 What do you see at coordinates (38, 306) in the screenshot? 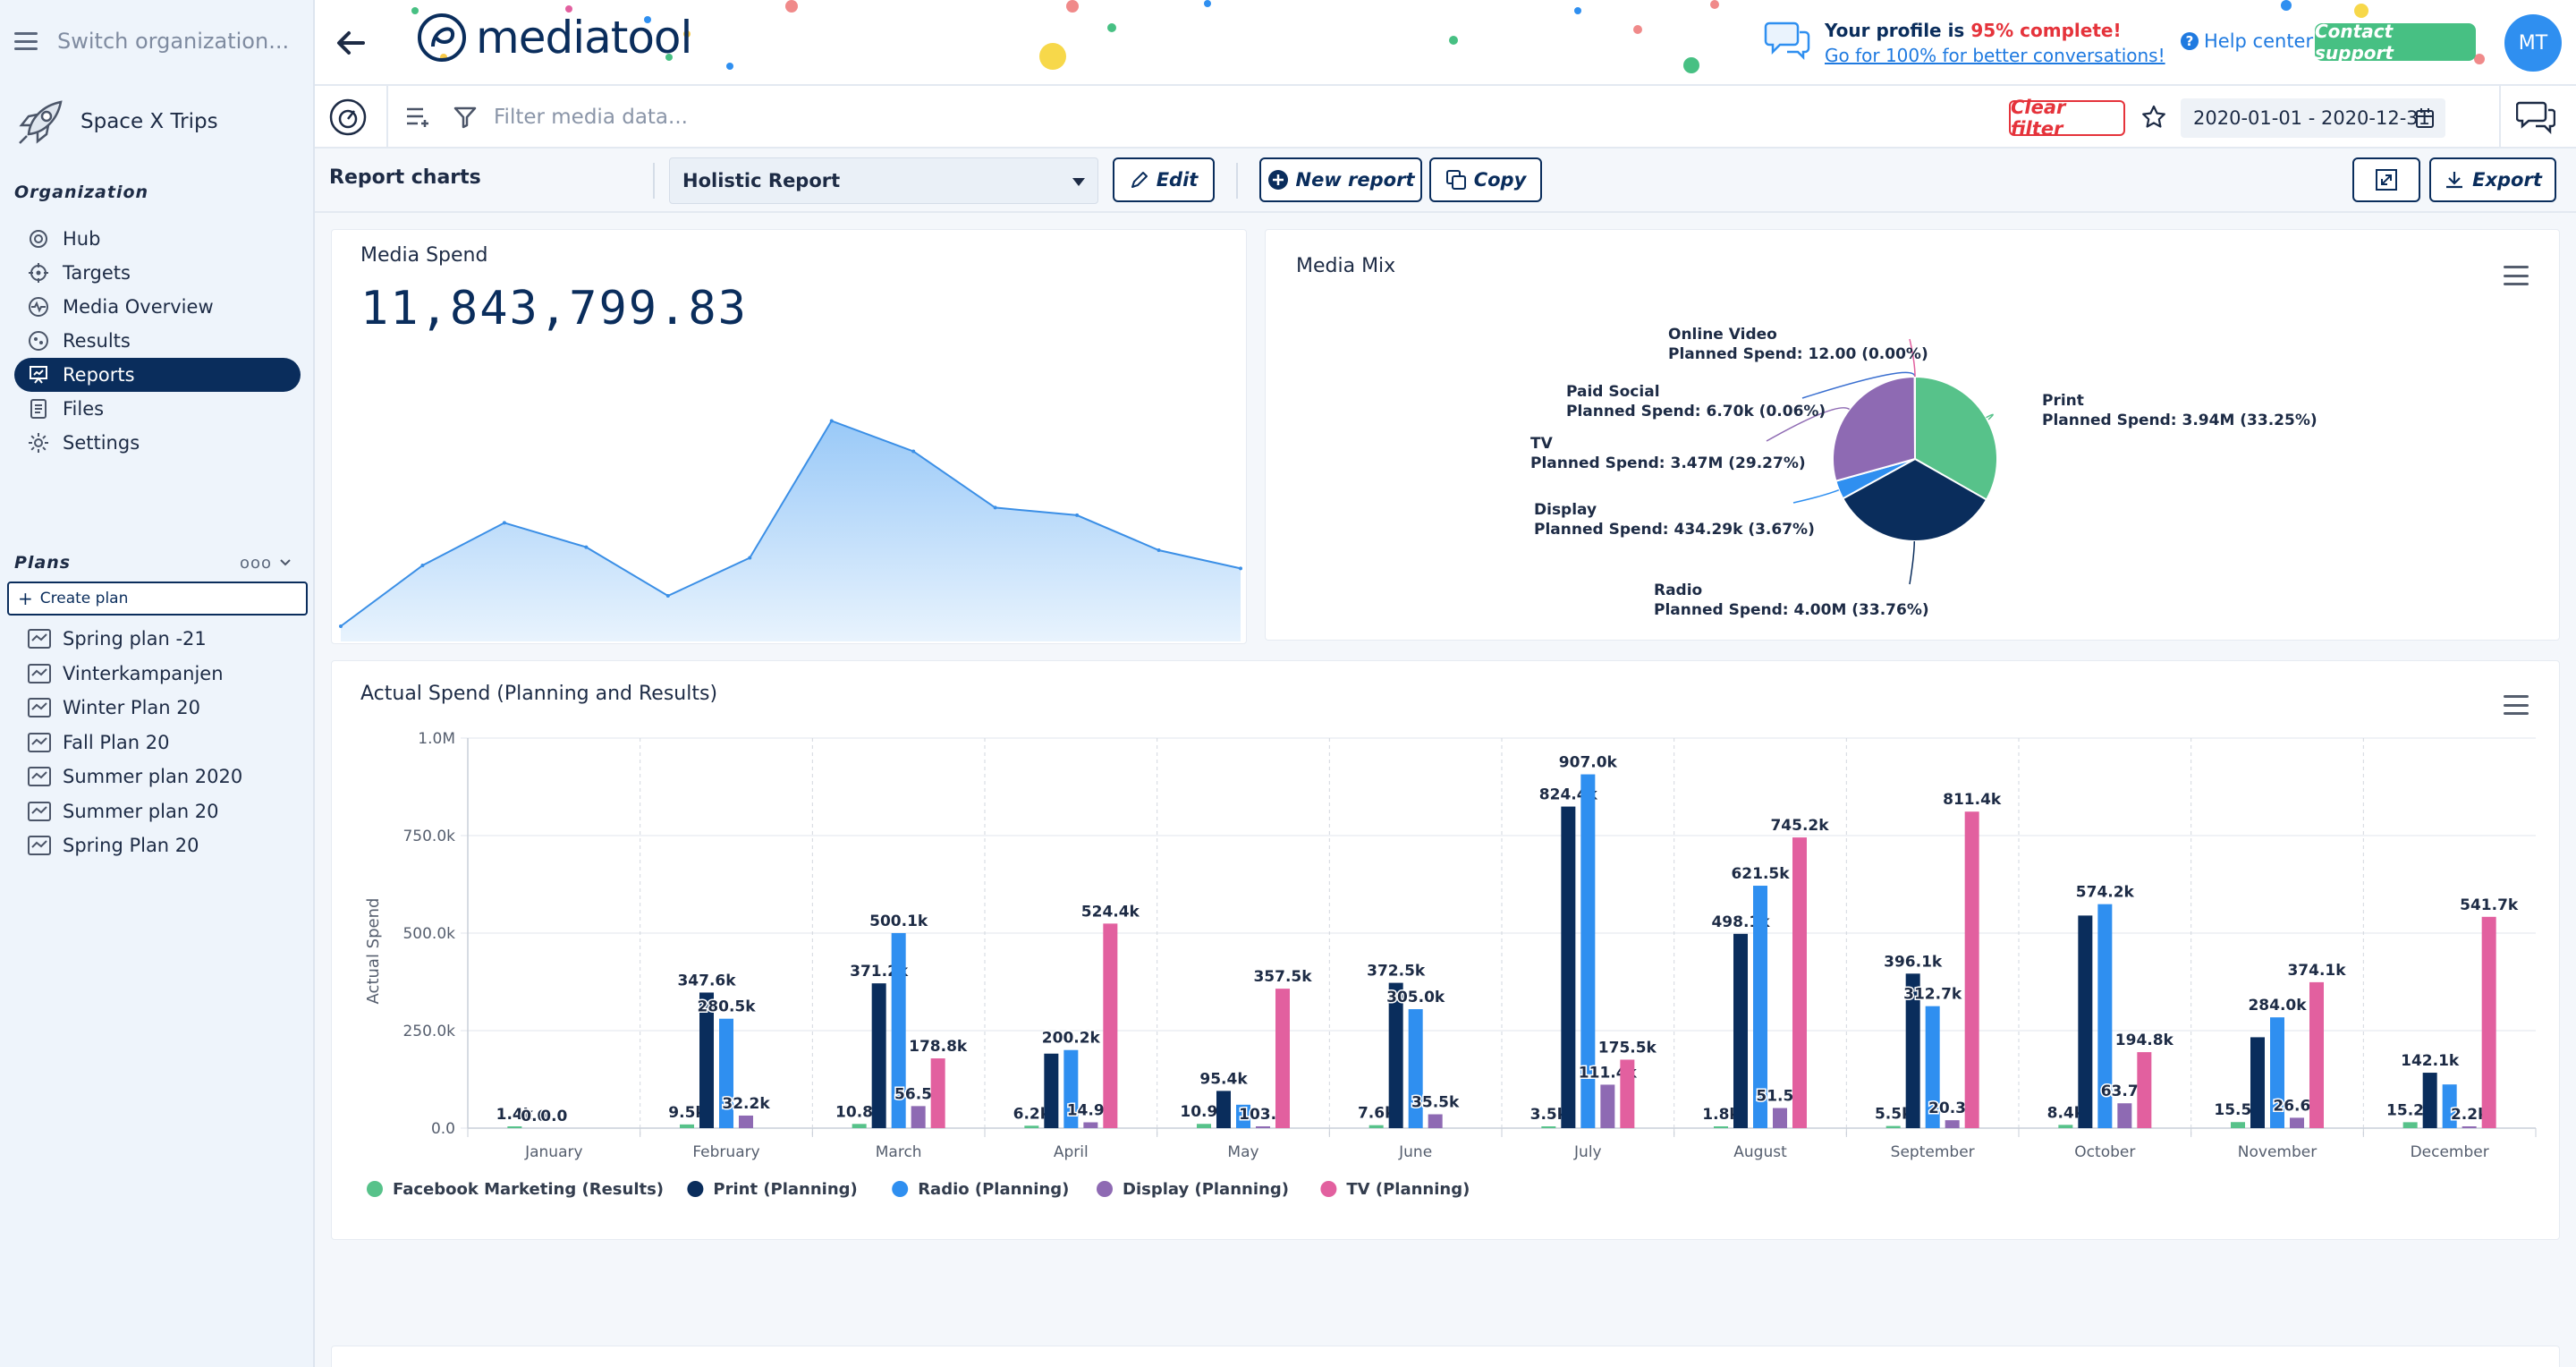
I see `pulse-icon` at bounding box center [38, 306].